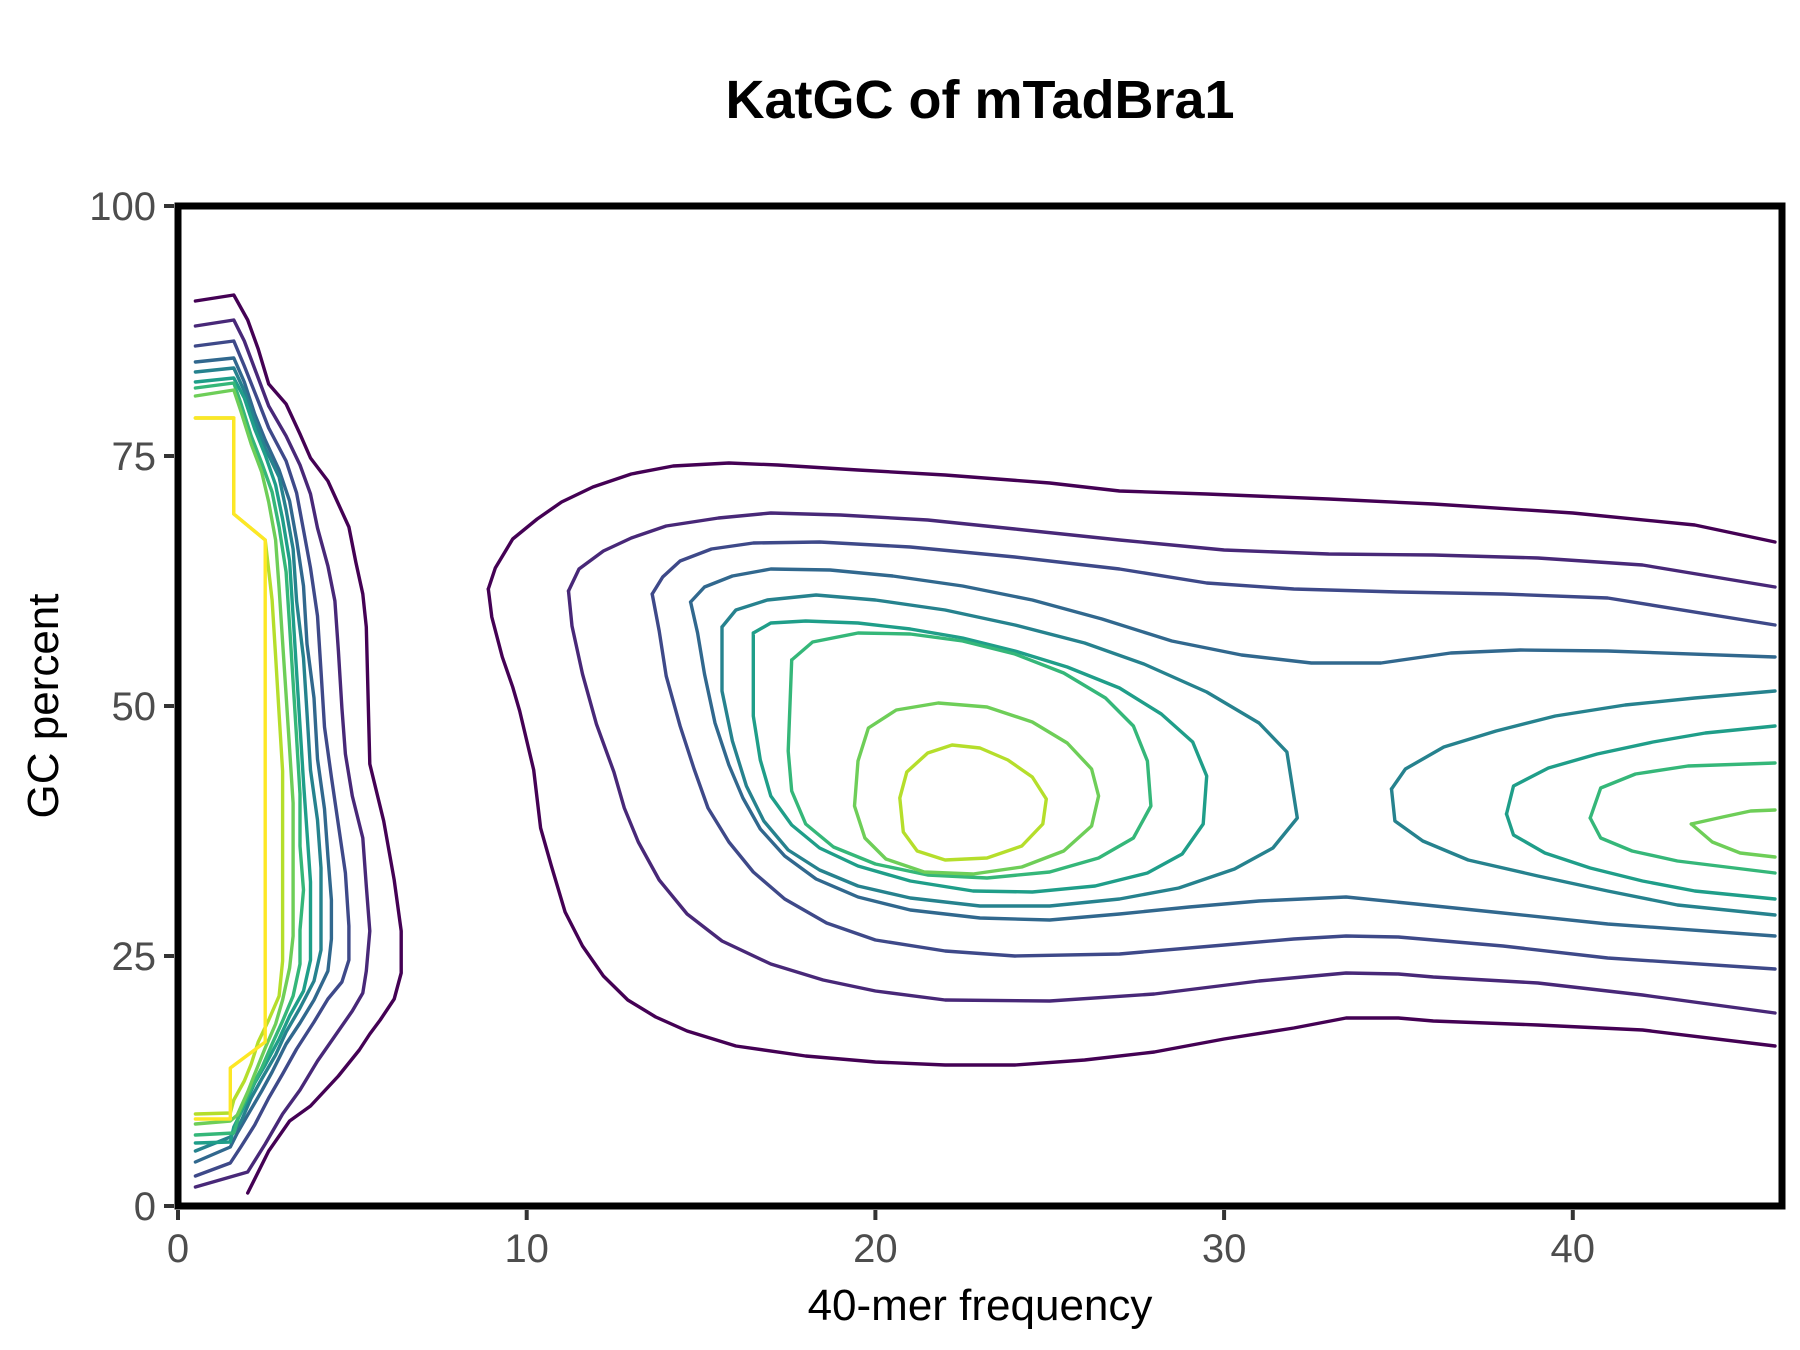 The width and height of the screenshot is (1800, 1350). I want to click on y-axis: 0 25 50 75 100, so click(131, 707).